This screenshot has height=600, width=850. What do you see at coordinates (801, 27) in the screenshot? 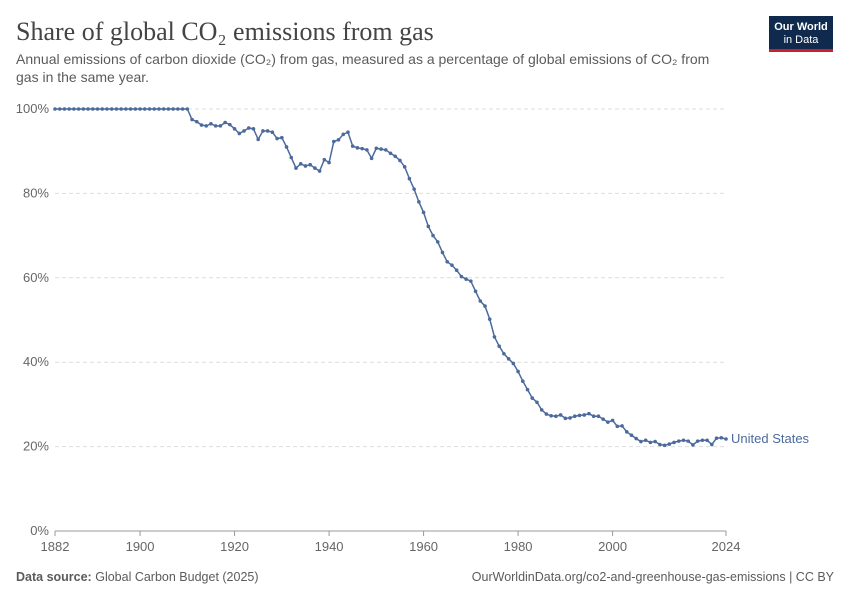
I see `logo-text: Our World` at bounding box center [801, 27].